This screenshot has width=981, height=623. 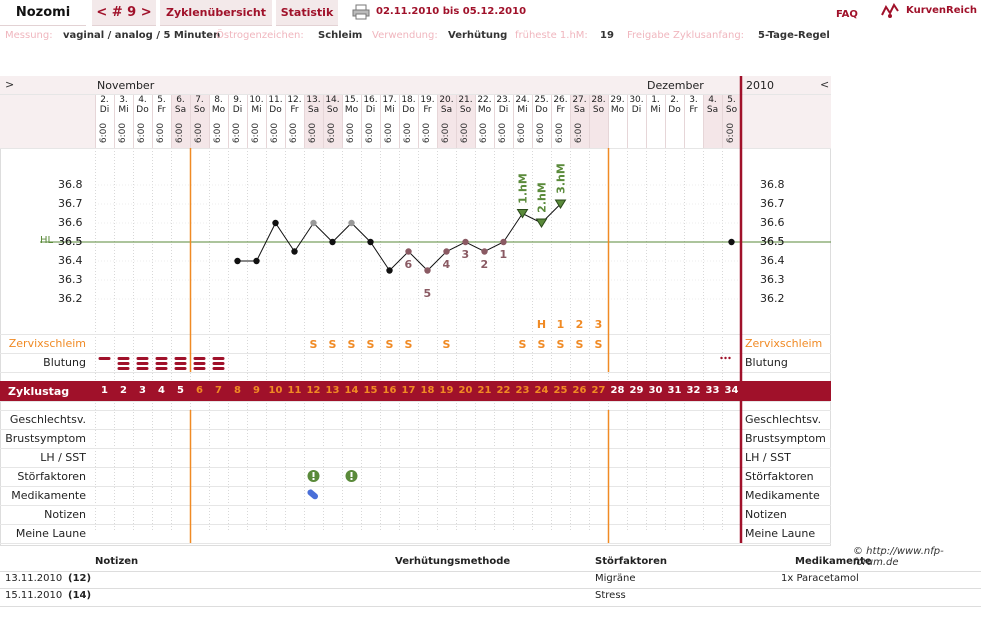 I want to click on header-left-bg, so click(x=47, y=121).